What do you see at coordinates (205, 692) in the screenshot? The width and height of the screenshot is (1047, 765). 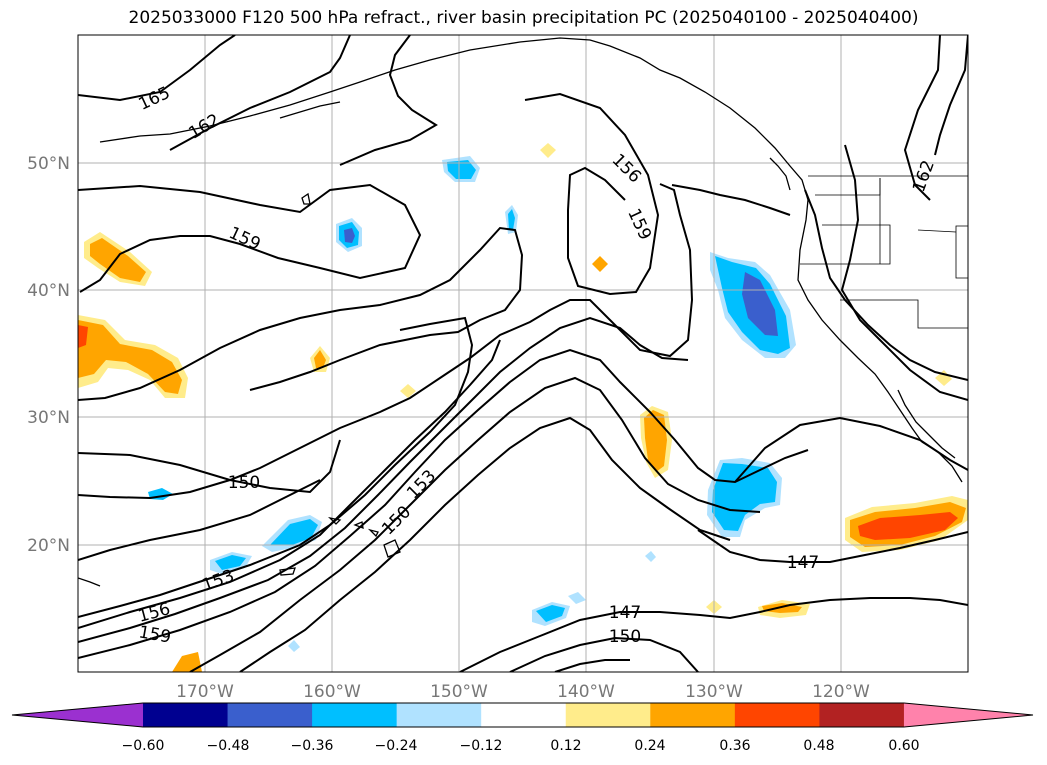 I see `lon-label: 170°W` at bounding box center [205, 692].